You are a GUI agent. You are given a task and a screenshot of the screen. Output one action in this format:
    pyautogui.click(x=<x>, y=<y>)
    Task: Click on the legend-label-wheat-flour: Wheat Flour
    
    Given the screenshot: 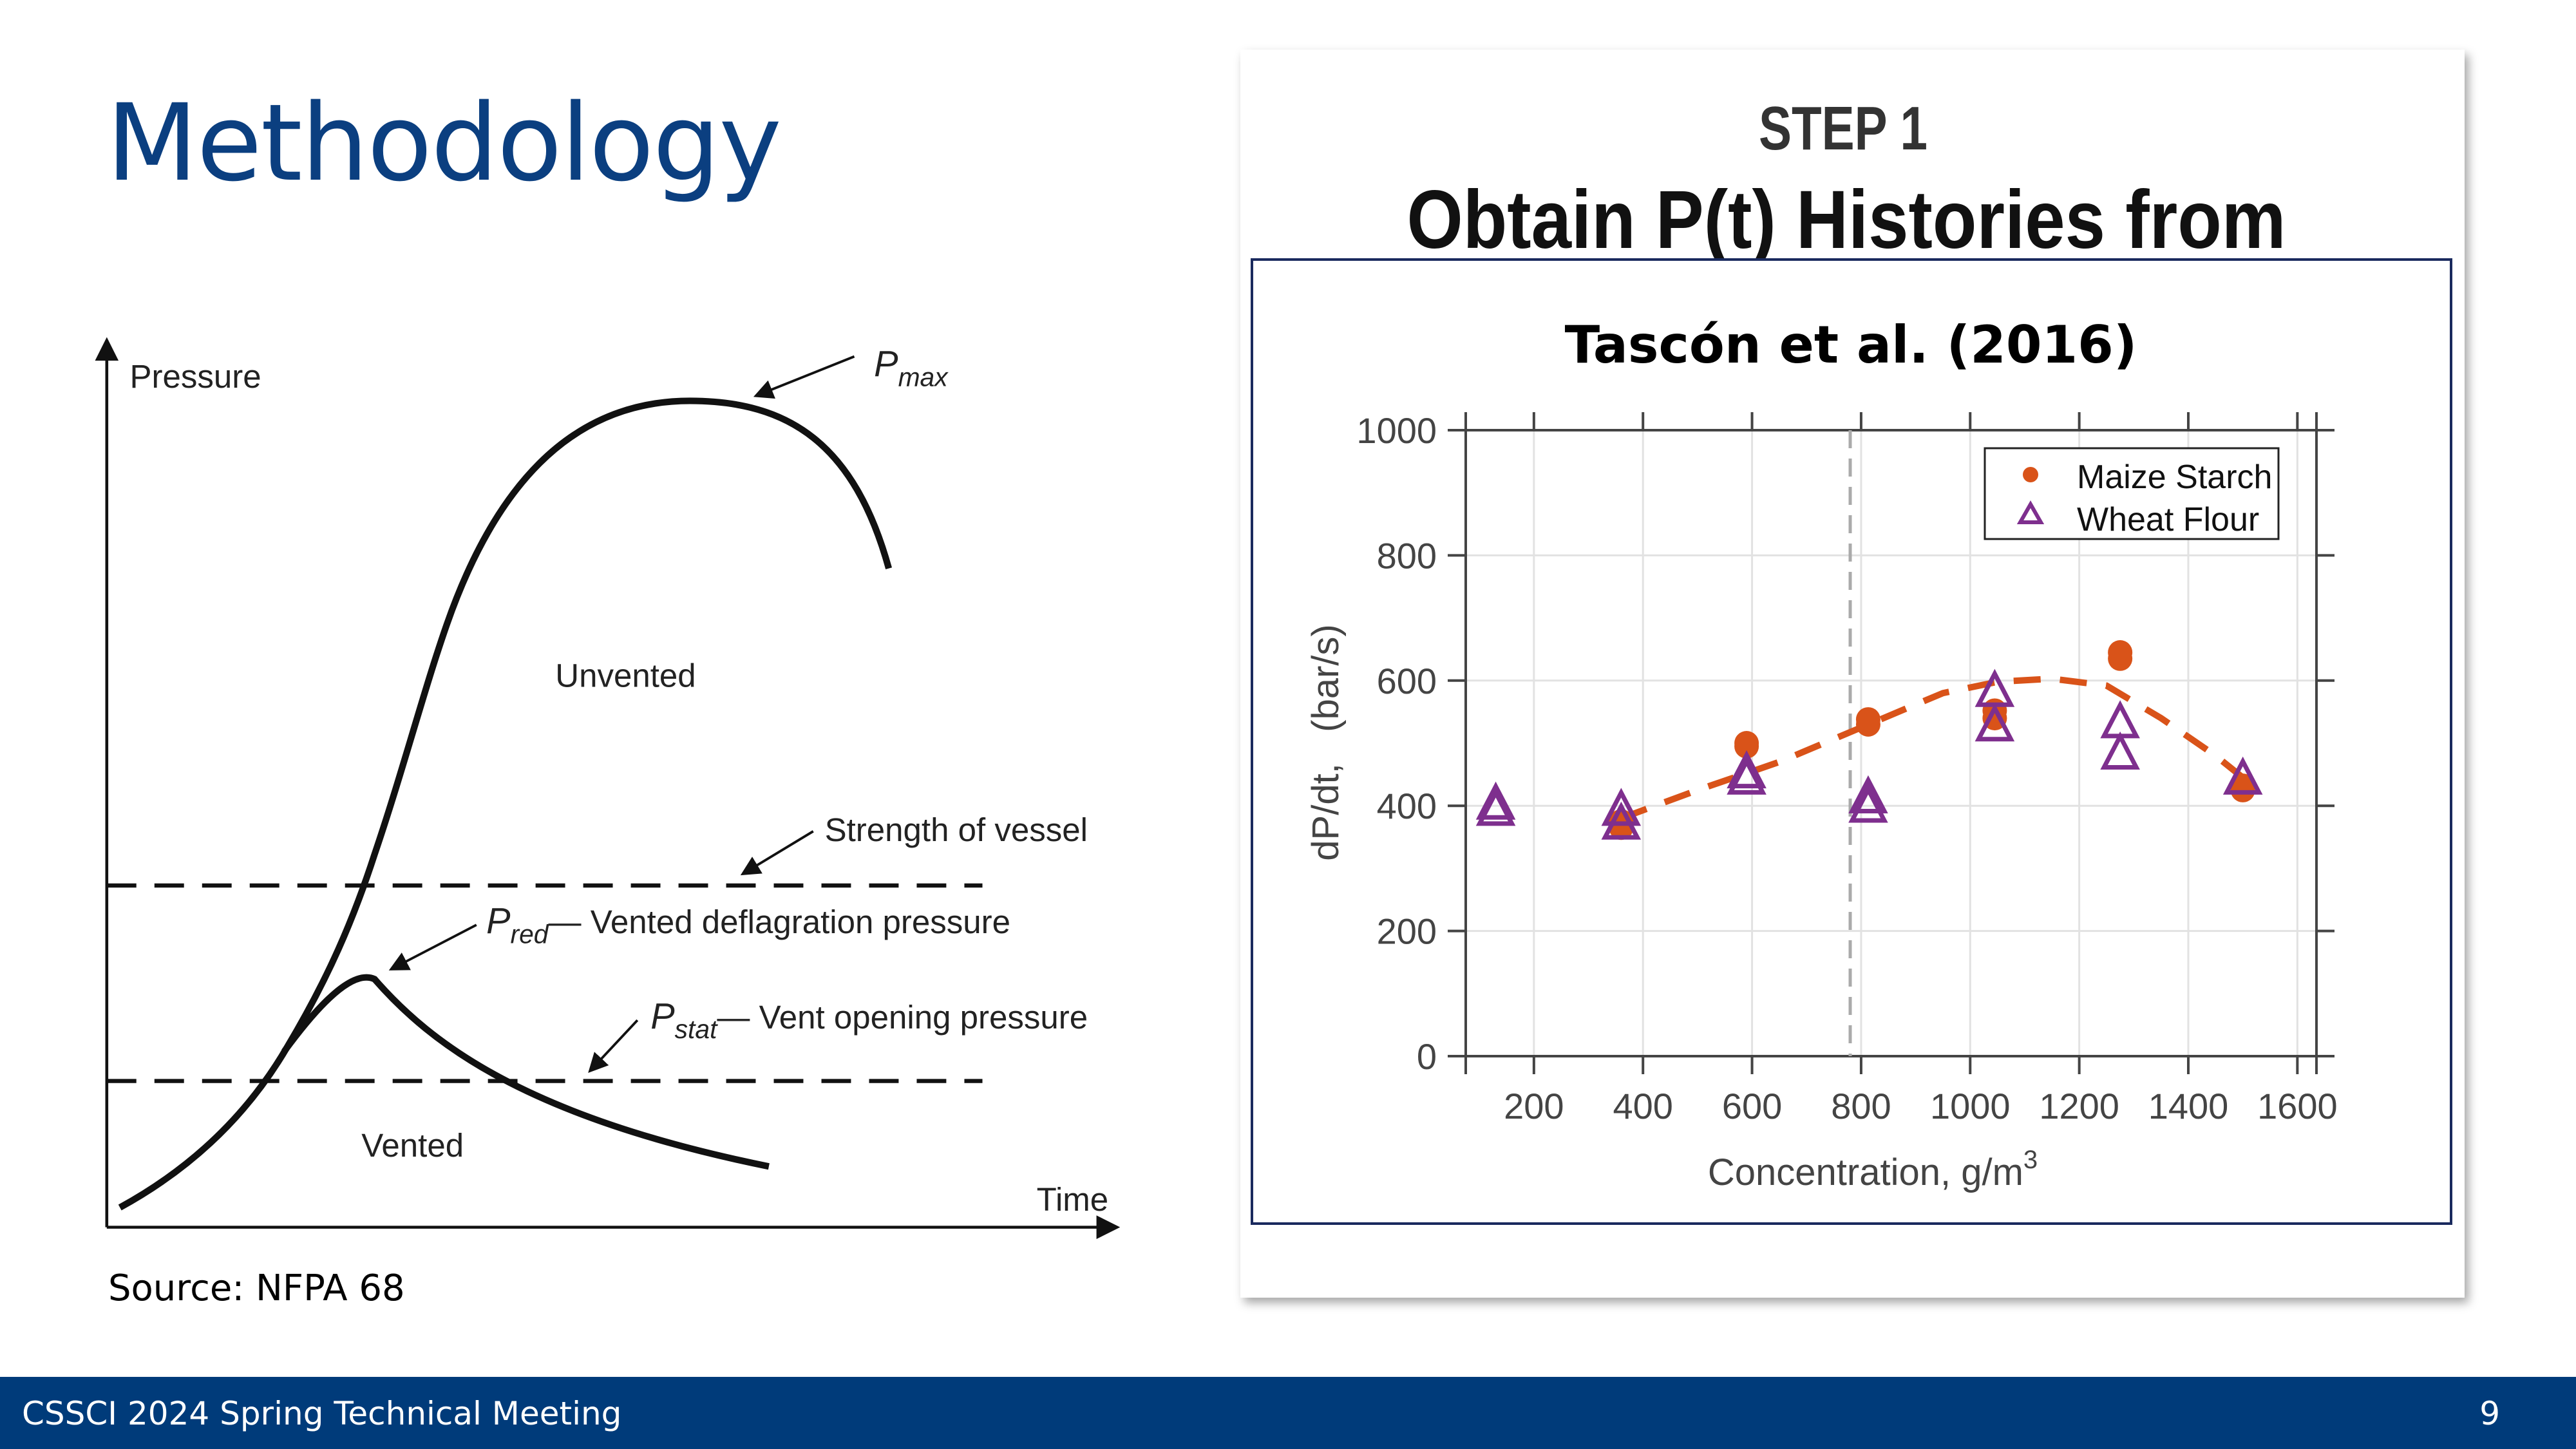 What is the action you would take?
    pyautogui.click(x=2168, y=519)
    